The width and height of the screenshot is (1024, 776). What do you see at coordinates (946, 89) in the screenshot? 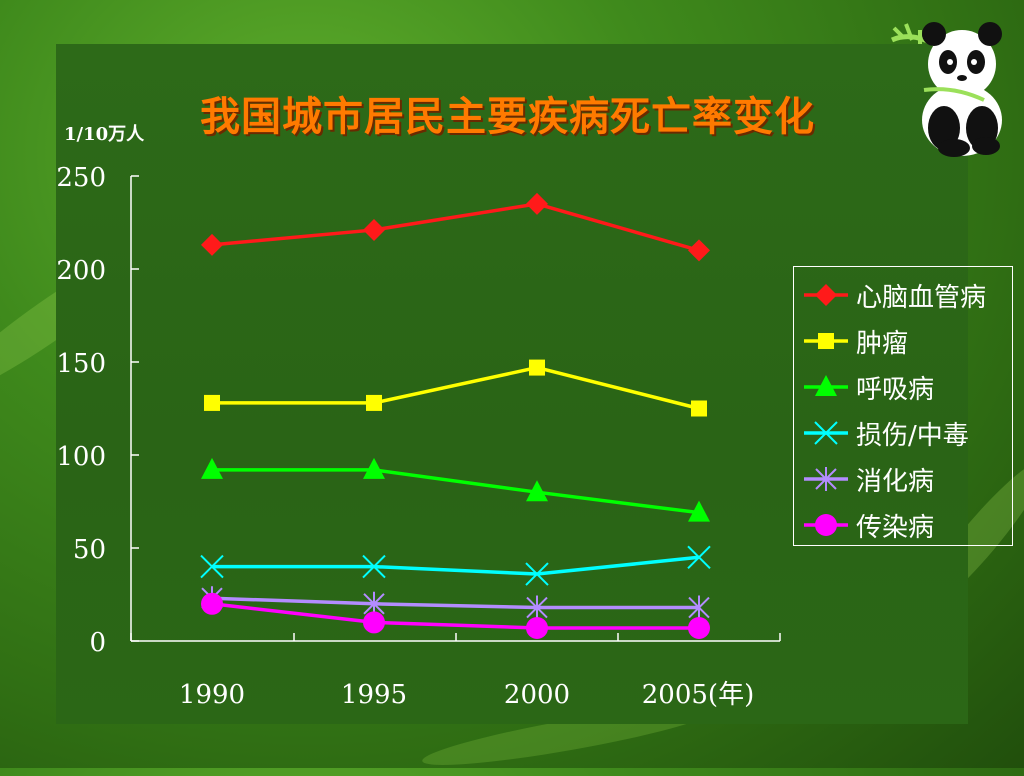
I see `panda-icon` at bounding box center [946, 89].